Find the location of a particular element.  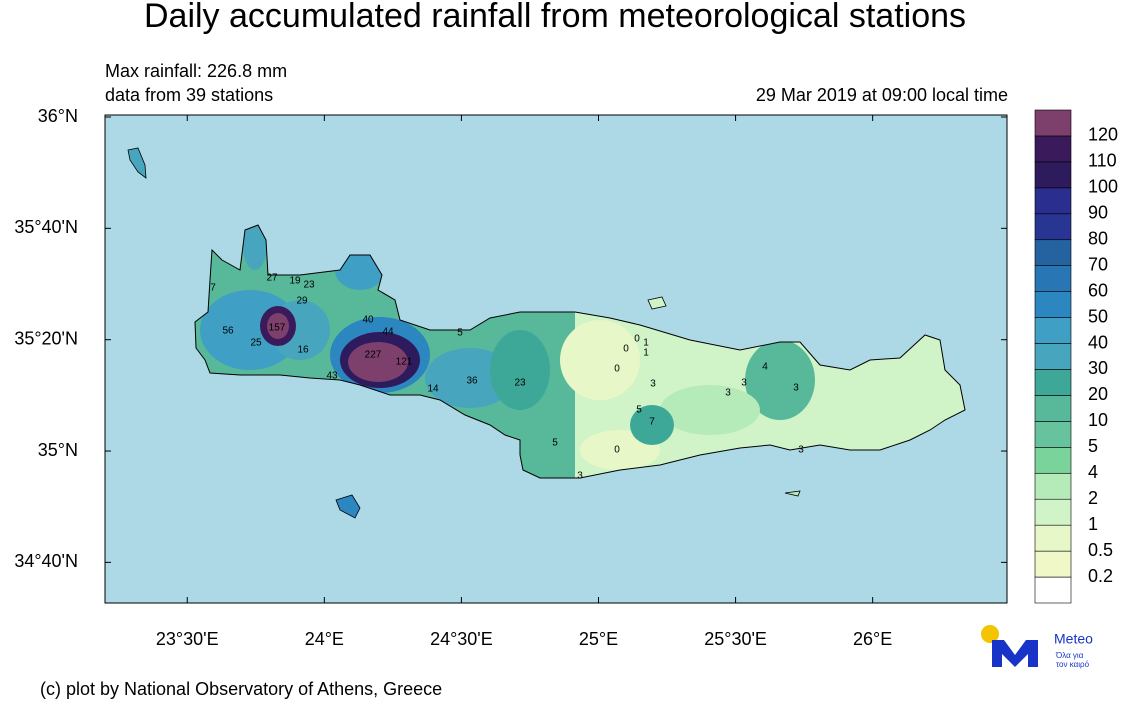

station-value: 16 is located at coordinates (303, 350).